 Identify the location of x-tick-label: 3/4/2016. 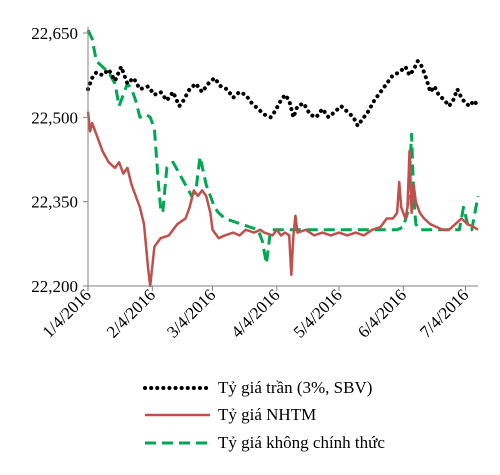
(191, 313).